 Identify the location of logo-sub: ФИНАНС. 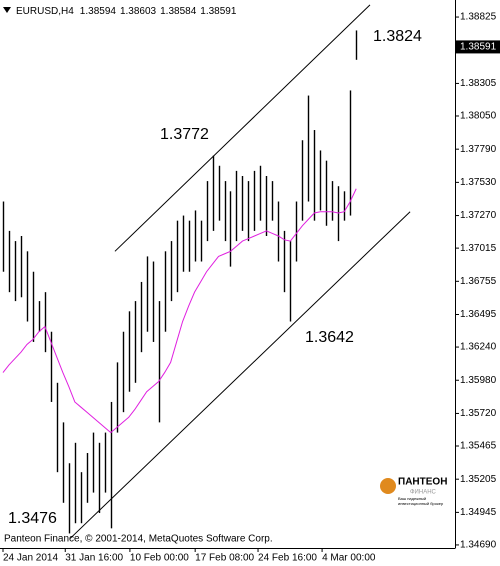
(423, 493).